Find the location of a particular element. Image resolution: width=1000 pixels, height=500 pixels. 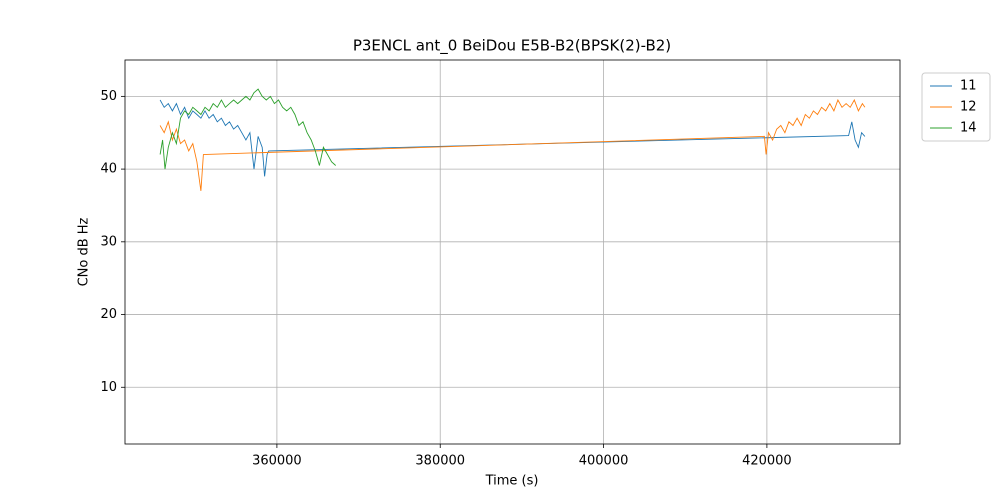

legend-label: 14 is located at coordinates (968, 128).